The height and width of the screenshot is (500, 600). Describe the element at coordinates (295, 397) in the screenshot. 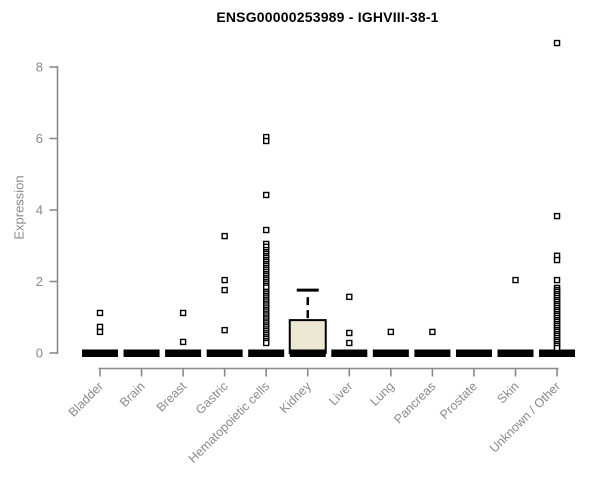

I see `x-tick-label-kidney: Kidney` at that location.